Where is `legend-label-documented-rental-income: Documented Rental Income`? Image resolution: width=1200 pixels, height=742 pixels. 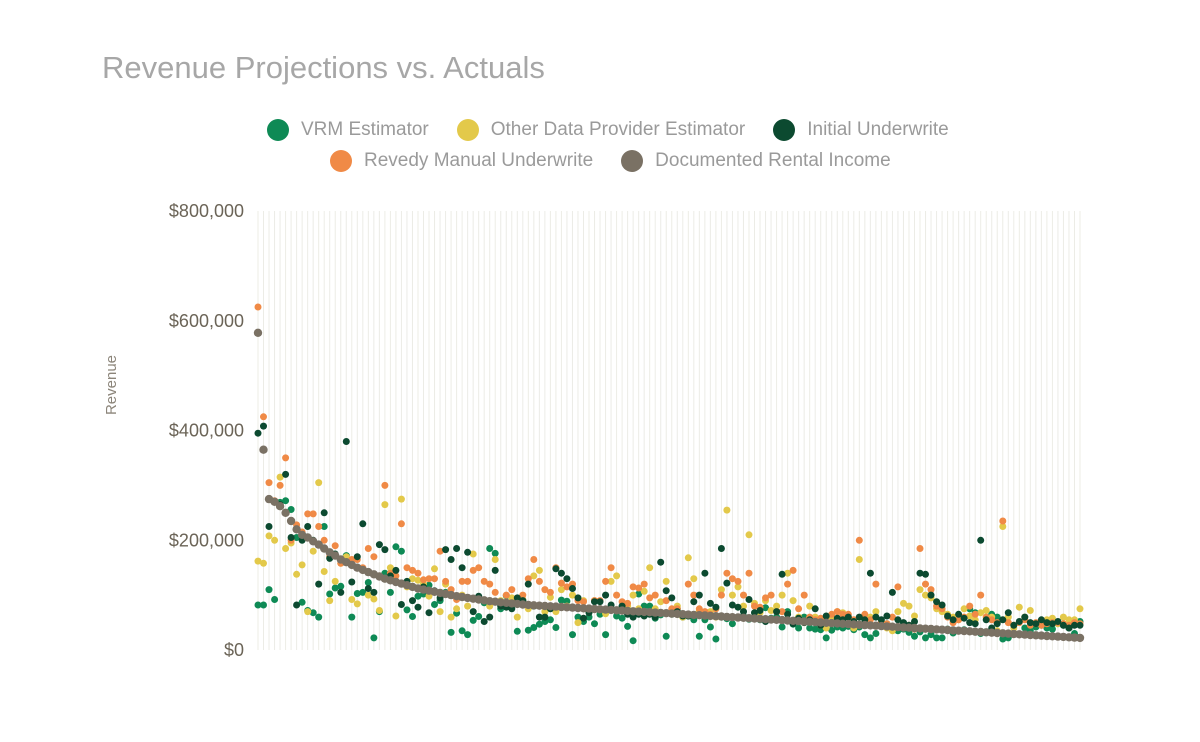
legend-label-documented-rental-income: Documented Rental Income is located at coordinates (773, 160).